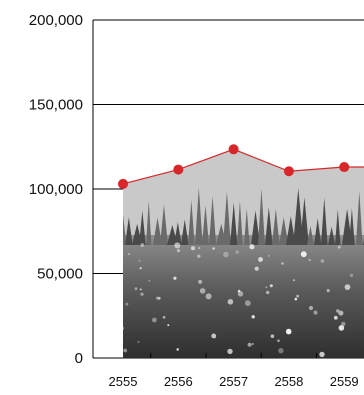  I want to click on y-tick-label: 150,000, so click(56, 105).